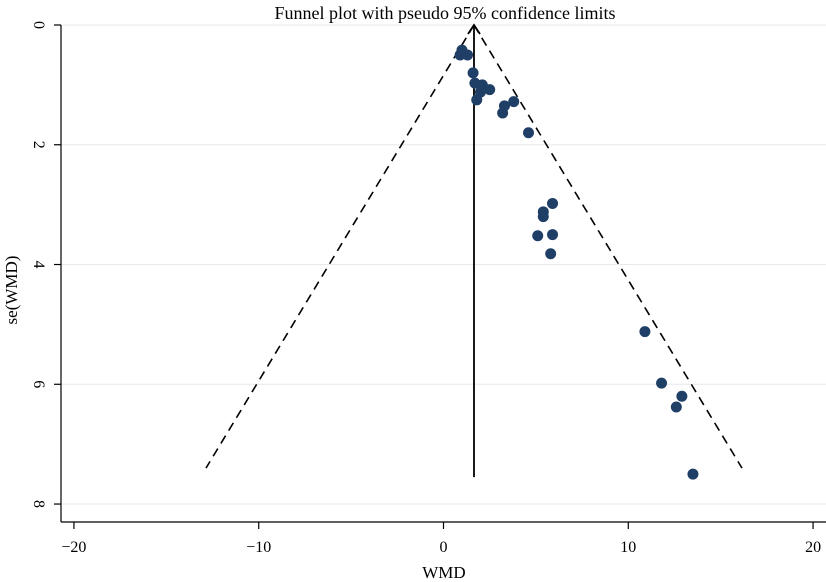  Describe the element at coordinates (443, 572) in the screenshot. I see `x-axis-label: WMD` at that location.